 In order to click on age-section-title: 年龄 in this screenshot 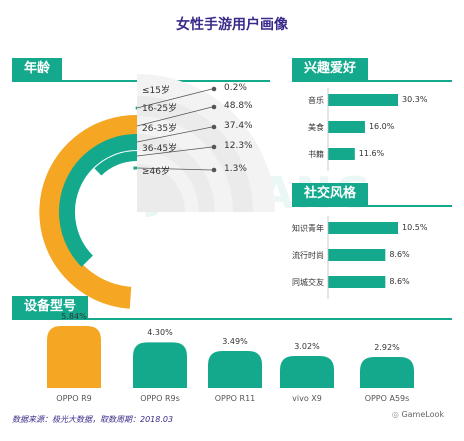, I will do `click(37, 69)`.